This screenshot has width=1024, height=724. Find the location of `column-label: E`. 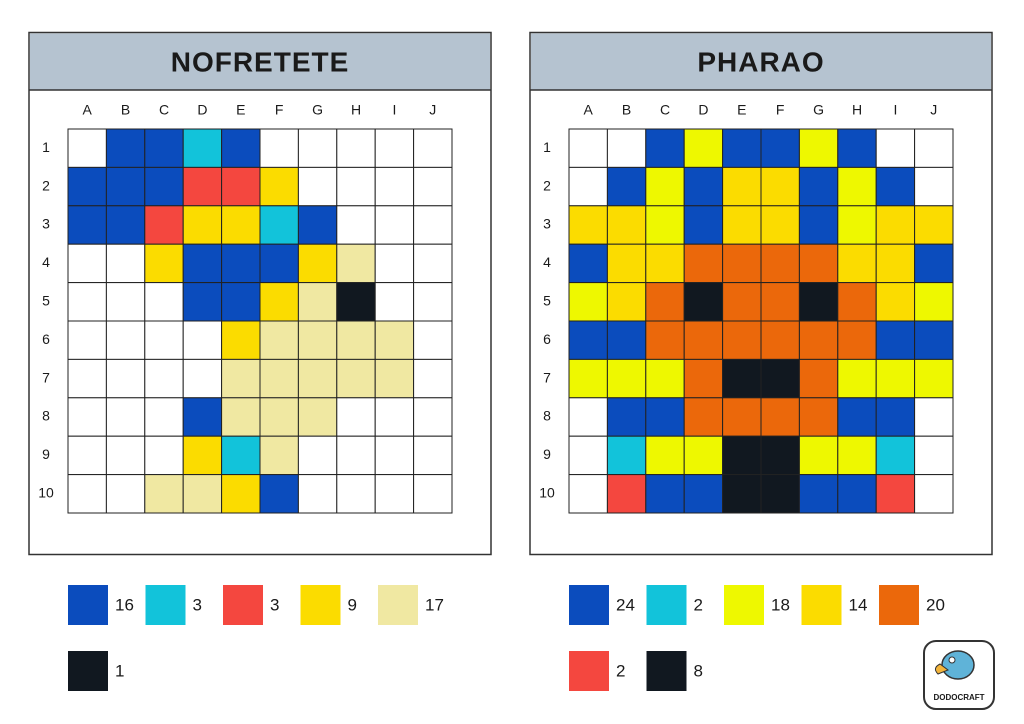

column-label: E is located at coordinates (240, 110).